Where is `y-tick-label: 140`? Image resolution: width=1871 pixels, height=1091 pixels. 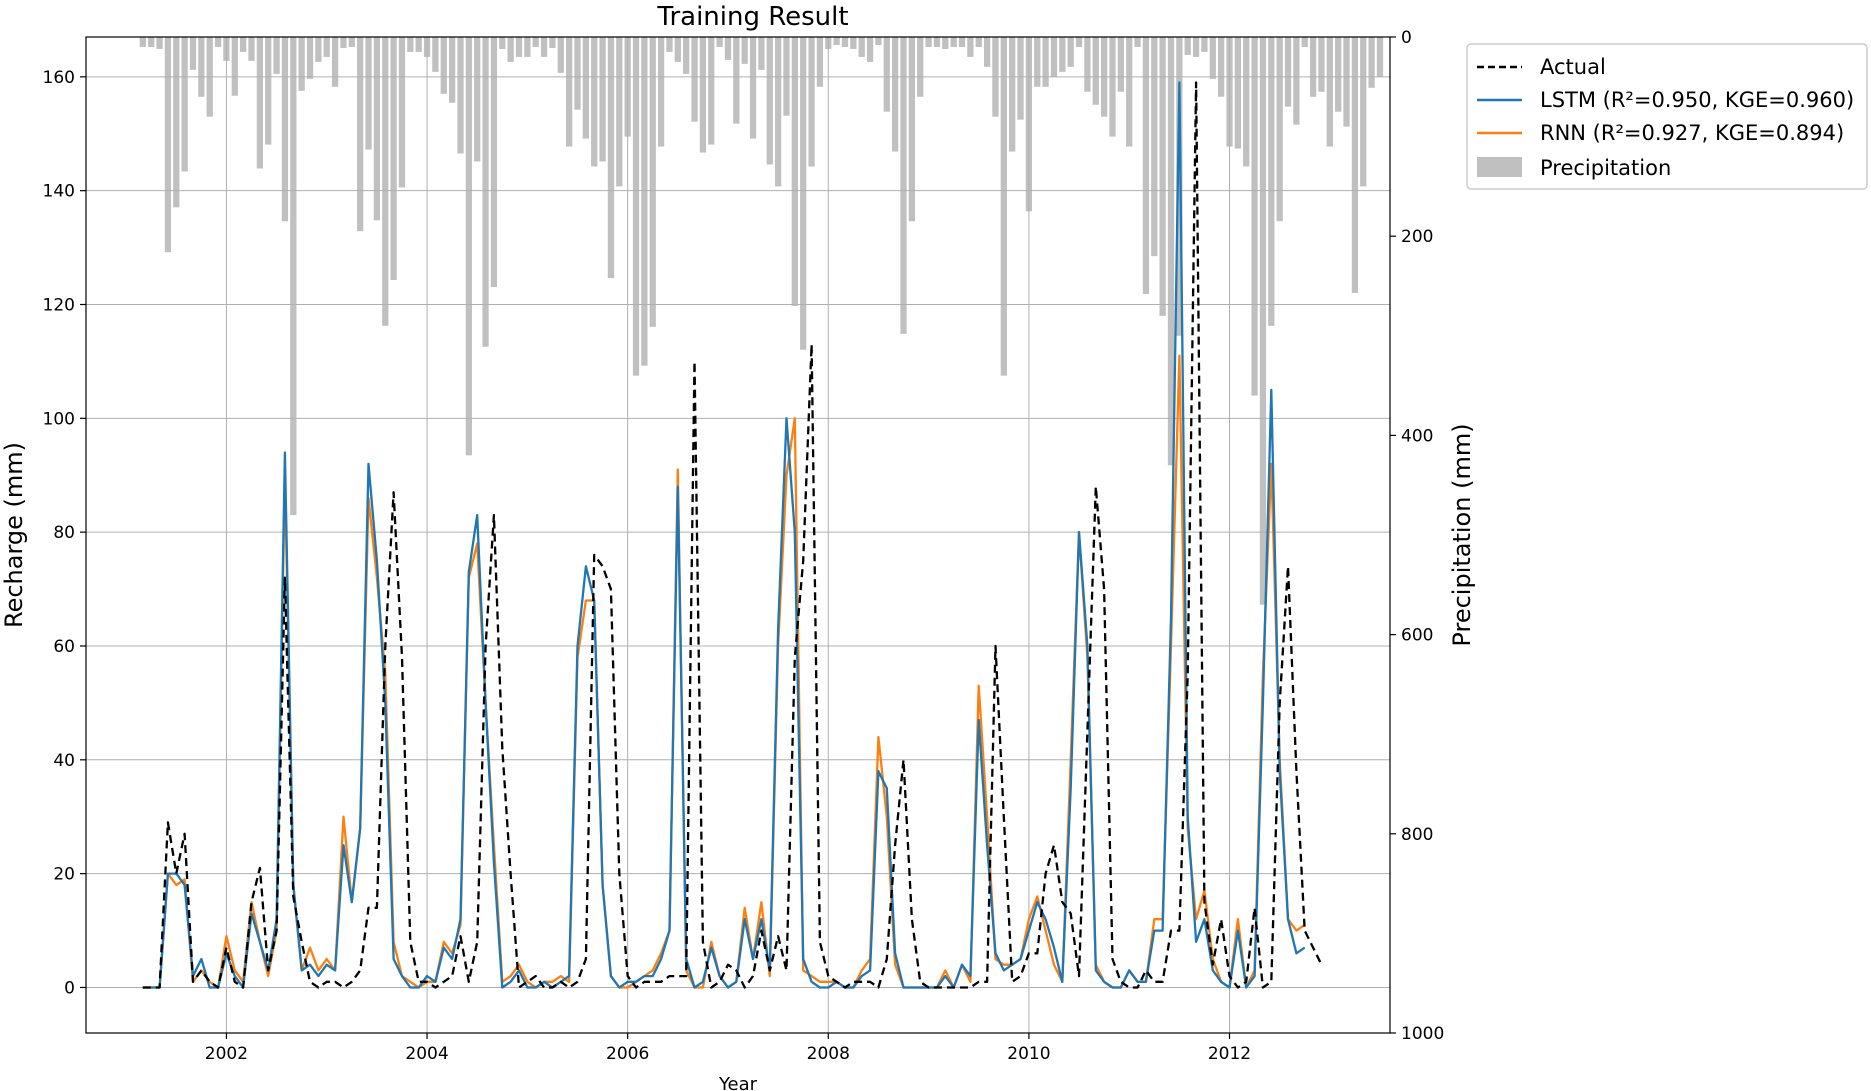
y-tick-label: 140 is located at coordinates (59, 192).